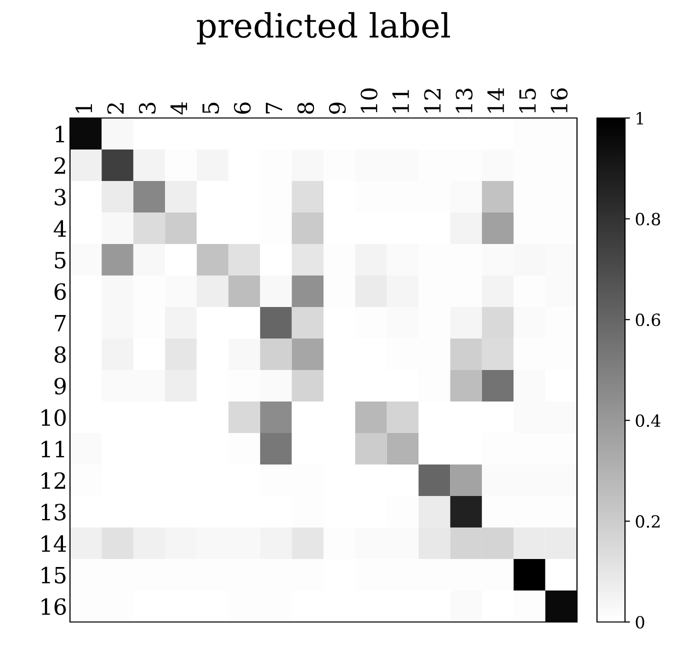  Describe the element at coordinates (648, 320) in the screenshot. I see `color-bar-label: 0.6` at that location.